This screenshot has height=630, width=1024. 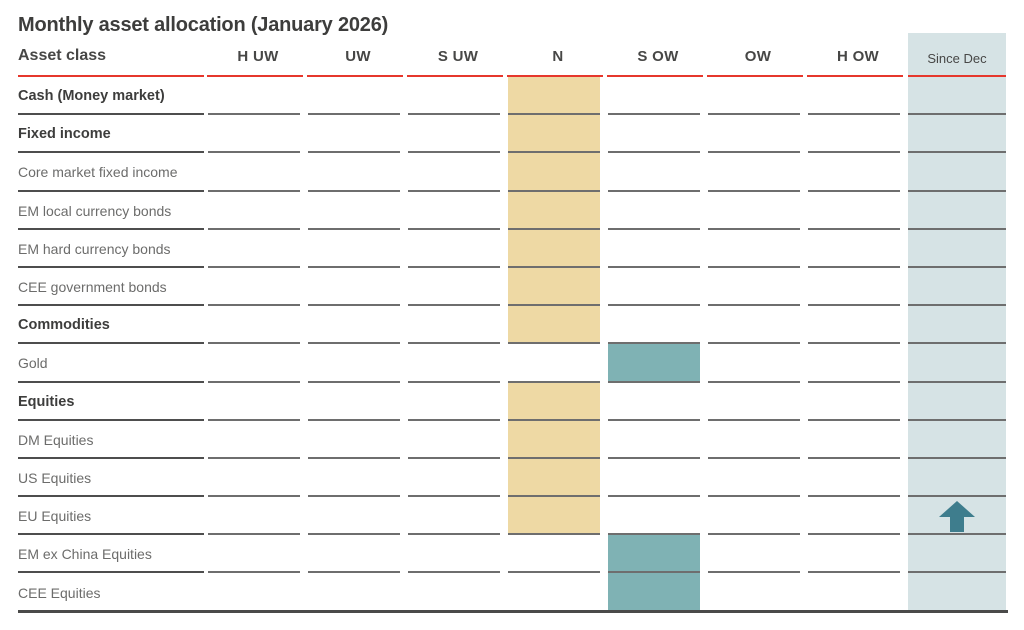 What do you see at coordinates (95, 210) in the screenshot?
I see `row-label-text: EM local currency bonds` at bounding box center [95, 210].